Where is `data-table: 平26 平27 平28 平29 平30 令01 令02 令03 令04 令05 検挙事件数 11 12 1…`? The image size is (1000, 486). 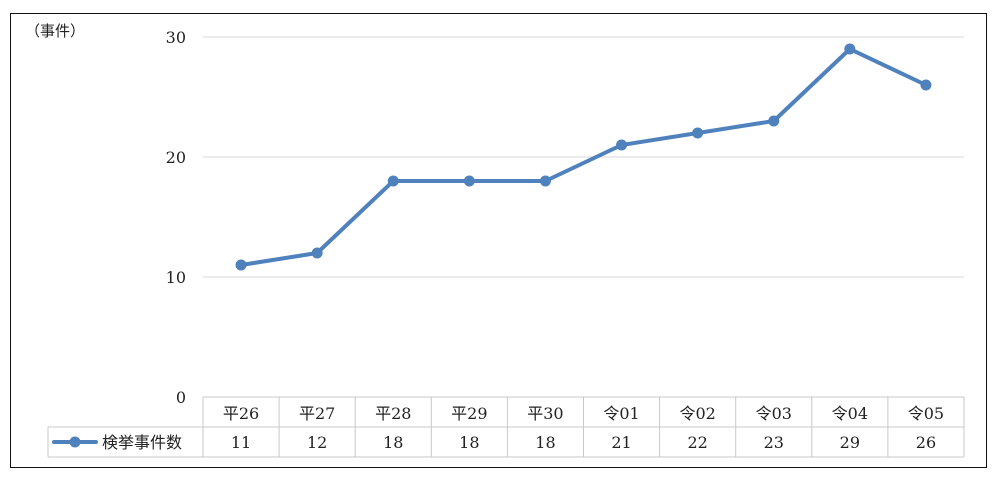
data-table: 平26 平27 平28 平29 平30 令01 令02 令03 令04 令05 検挙事件数 11 12 1… is located at coordinates (506, 427).